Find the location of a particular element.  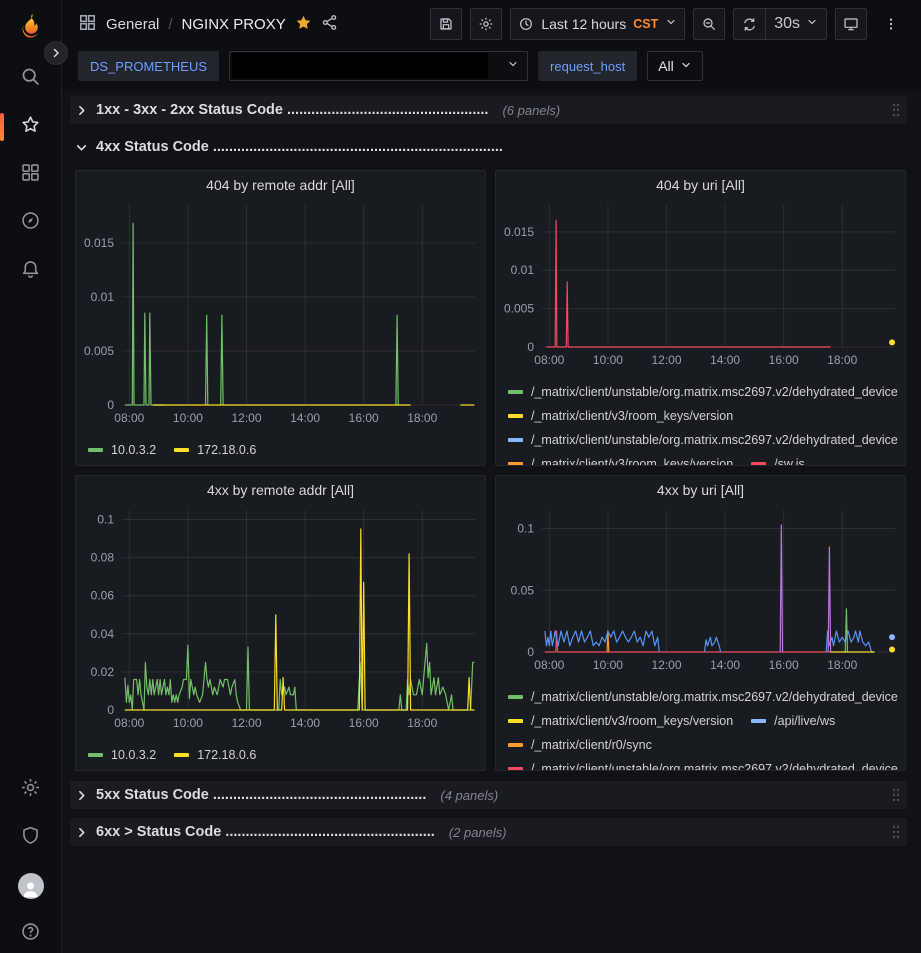

legend-row: /_matrix/client/v3/room_keys/version is located at coordinates (701, 416).